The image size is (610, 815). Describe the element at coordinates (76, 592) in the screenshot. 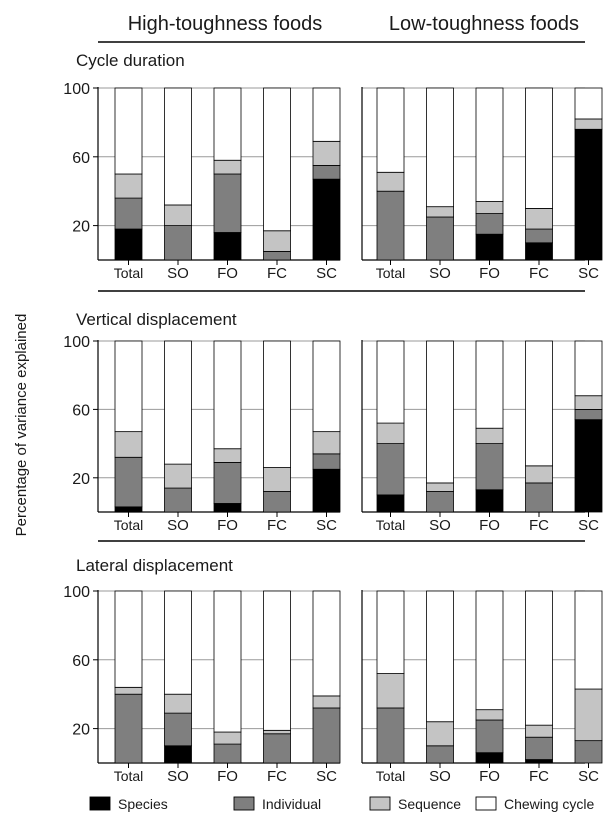

I see `y-tick-label: 100` at that location.